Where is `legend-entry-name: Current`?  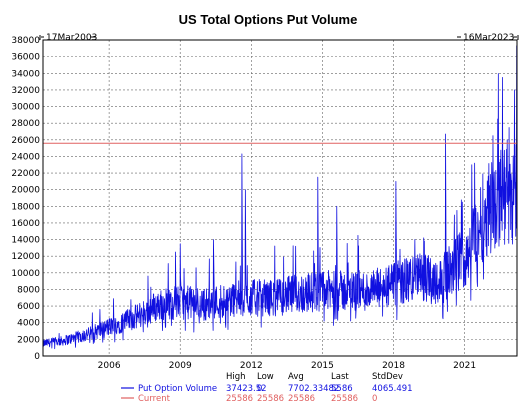 legend-entry-name: Current is located at coordinates (154, 399).